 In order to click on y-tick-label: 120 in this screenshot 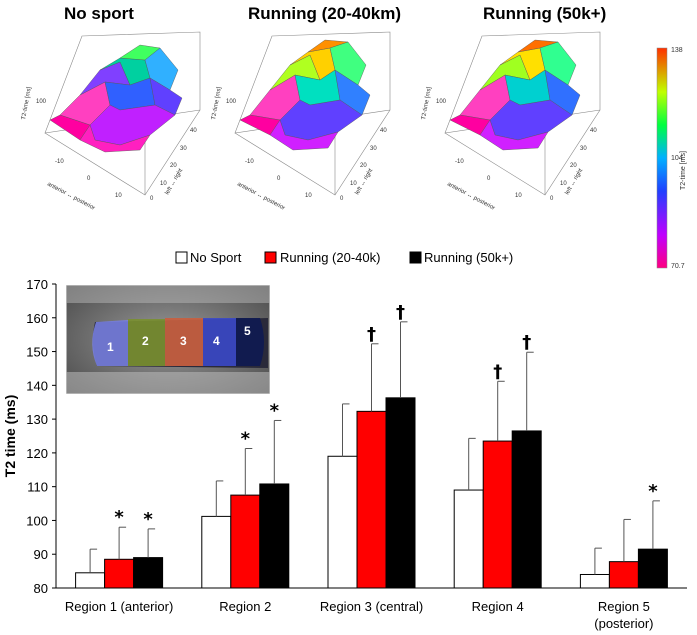, I will do `click(37, 453)`.